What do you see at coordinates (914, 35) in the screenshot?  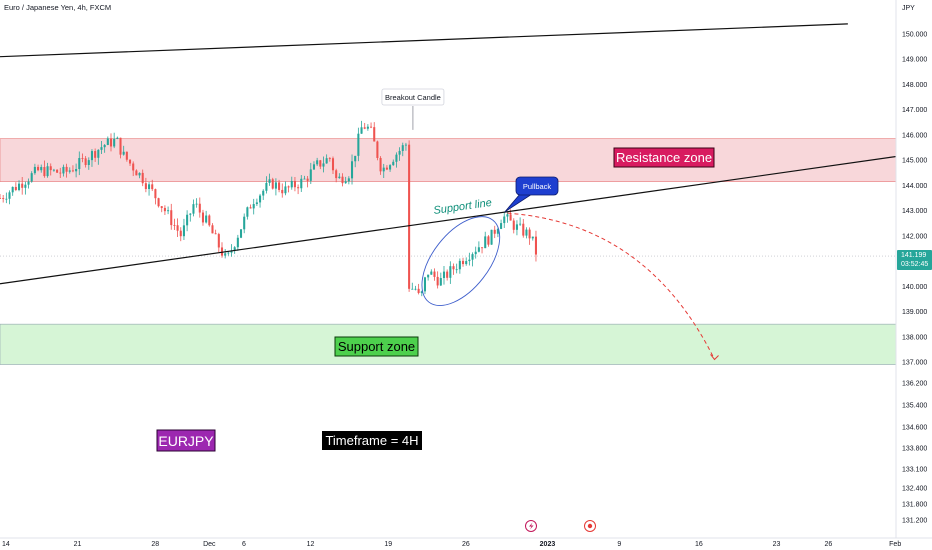 I see `y-tick-label: 150.000` at bounding box center [914, 35].